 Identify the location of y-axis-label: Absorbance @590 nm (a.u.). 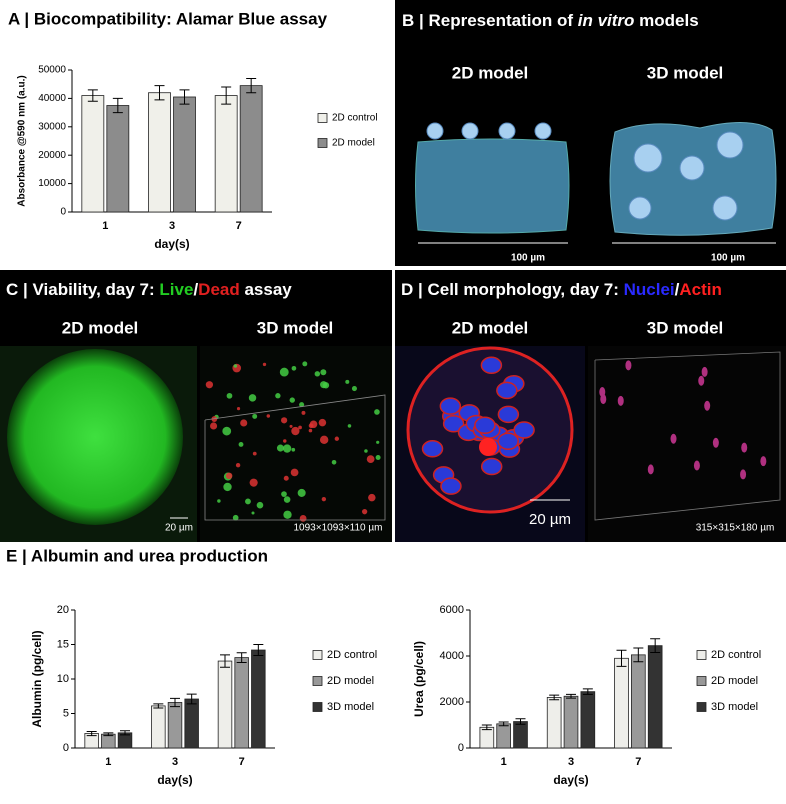
(22, 140).